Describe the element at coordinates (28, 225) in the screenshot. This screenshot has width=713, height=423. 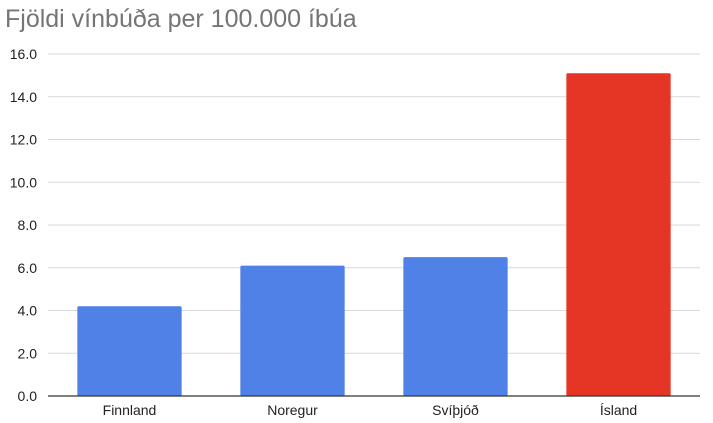
I see `y-tick-label: 8.0` at that location.